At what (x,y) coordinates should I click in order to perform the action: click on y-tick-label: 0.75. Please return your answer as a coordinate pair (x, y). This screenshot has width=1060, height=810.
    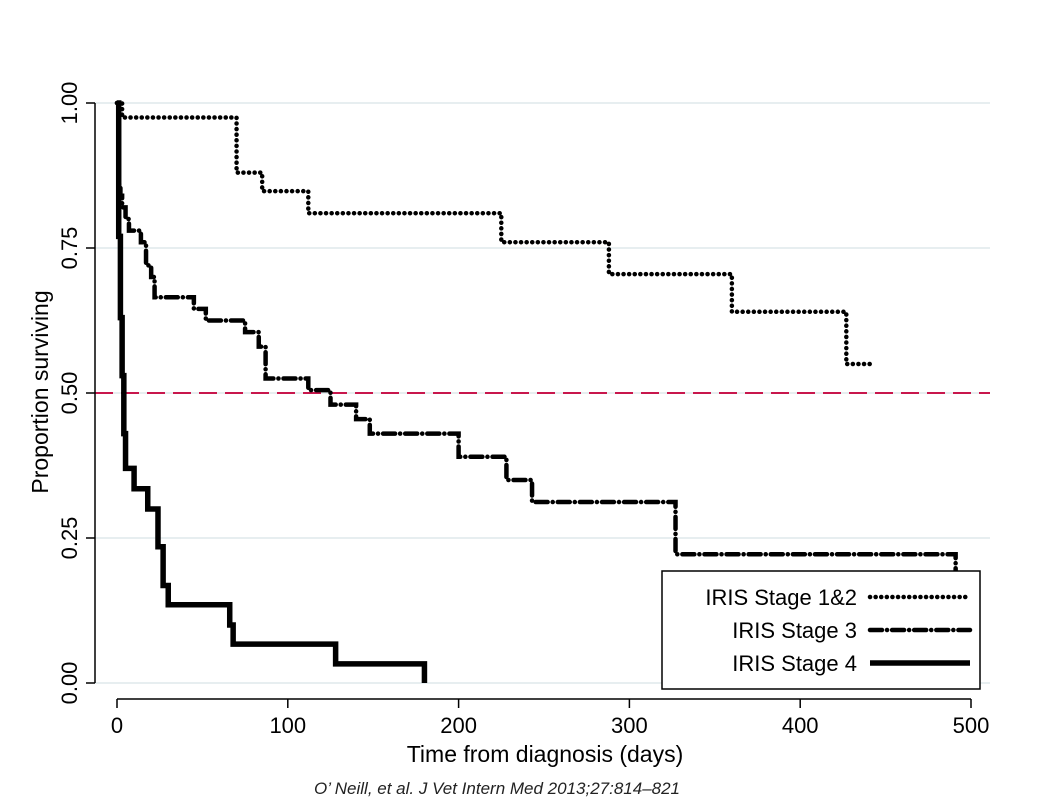
    Looking at the image, I should click on (69, 248).